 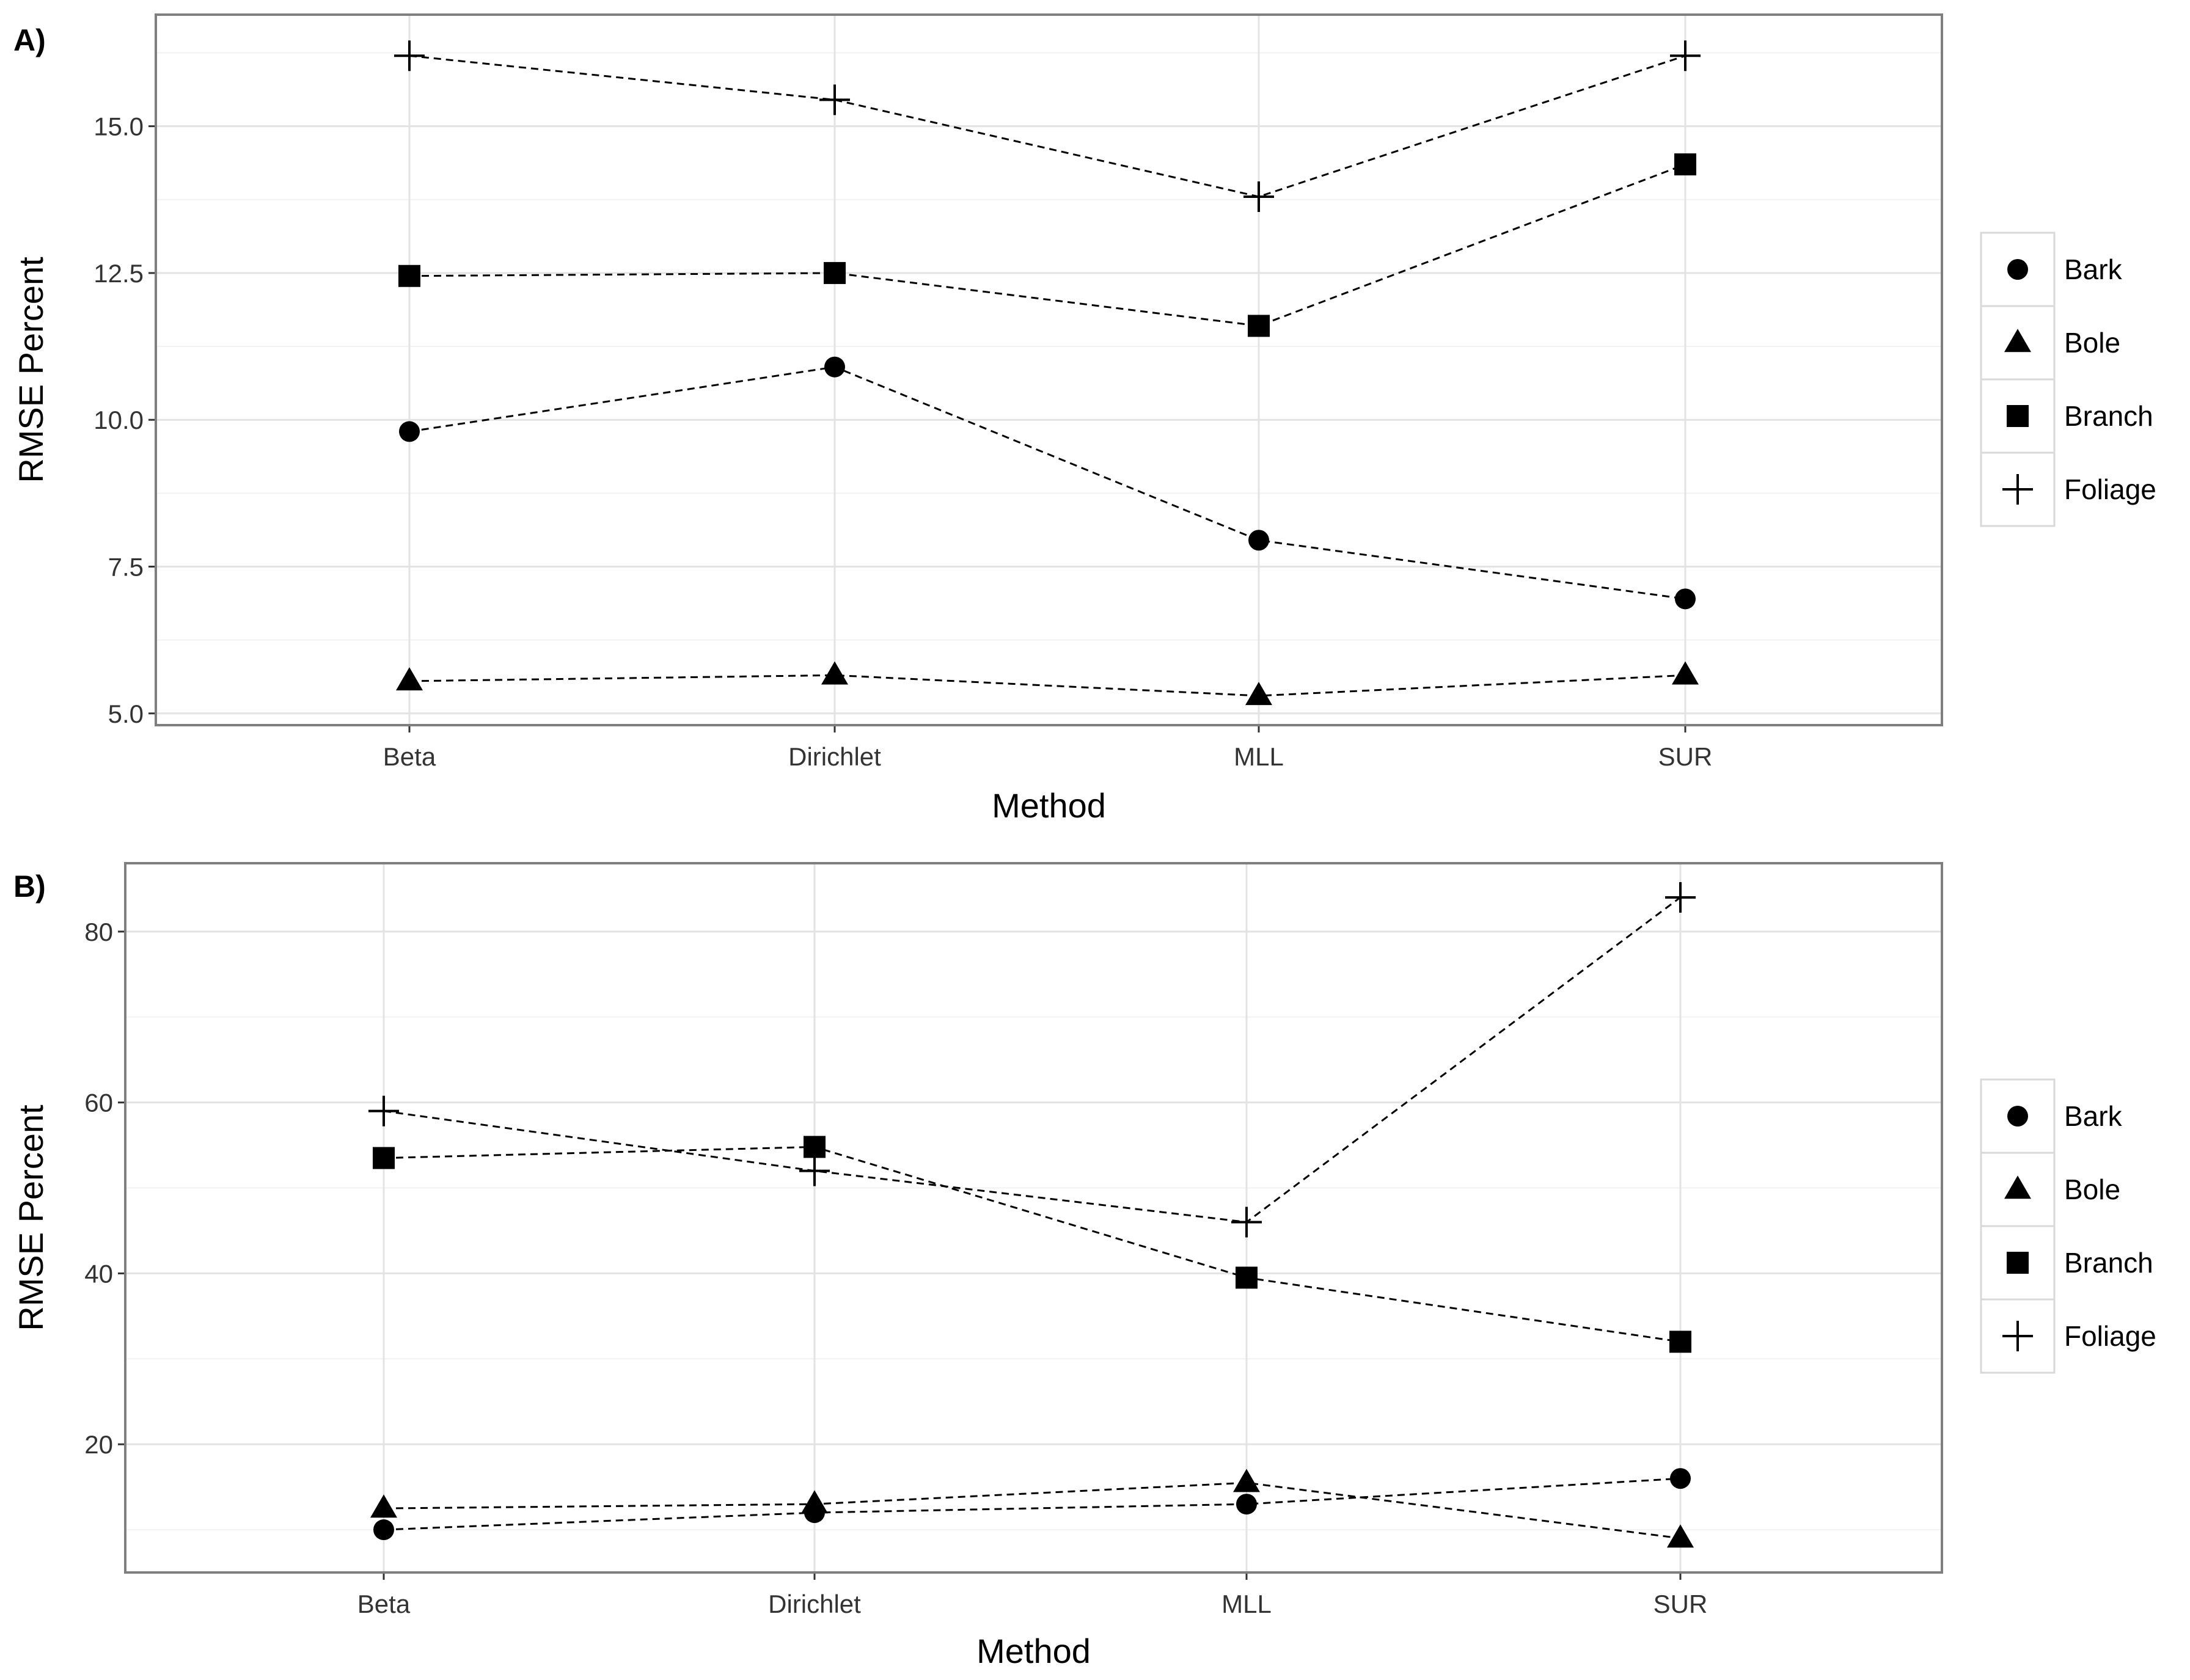 What do you see at coordinates (126, 713) in the screenshot?
I see `y-tick-label: 5.0` at bounding box center [126, 713].